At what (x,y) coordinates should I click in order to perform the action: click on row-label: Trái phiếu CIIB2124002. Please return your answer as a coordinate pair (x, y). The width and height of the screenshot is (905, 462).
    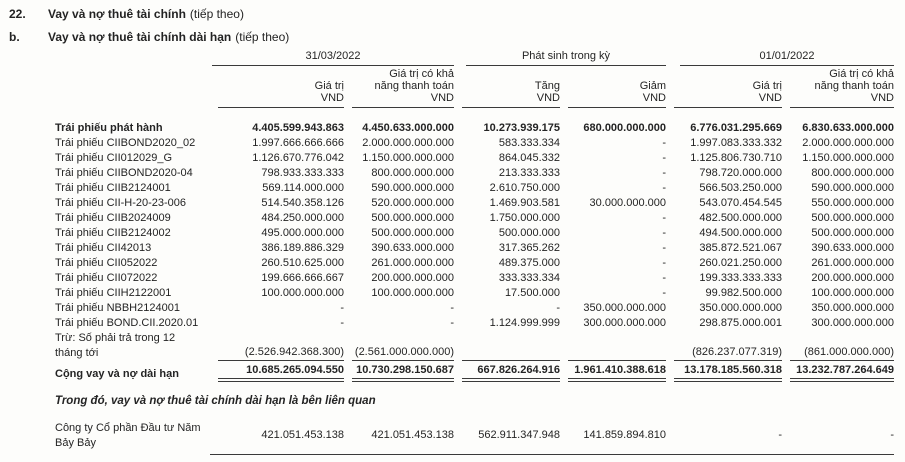
    Looking at the image, I should click on (113, 233).